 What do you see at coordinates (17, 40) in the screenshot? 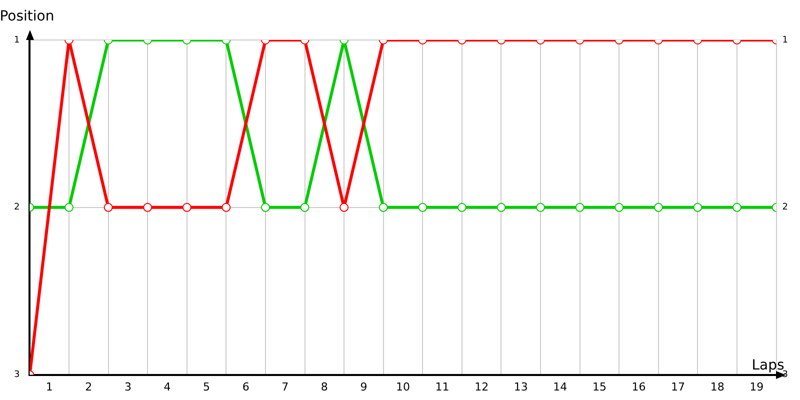
I see `y-tick-label: 1` at bounding box center [17, 40].